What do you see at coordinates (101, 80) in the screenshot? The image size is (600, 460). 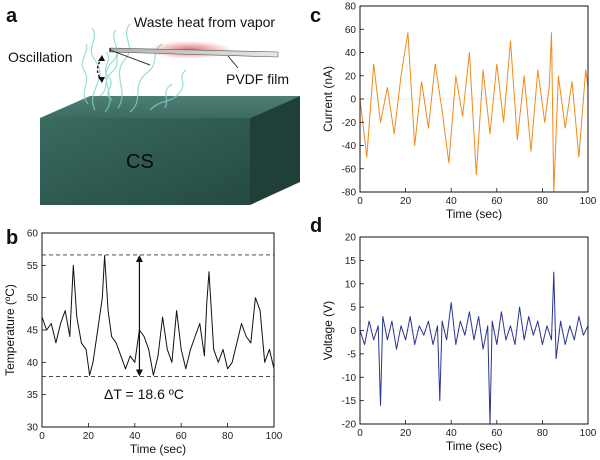 I see `oscillation-arrowhead-down` at bounding box center [101, 80].